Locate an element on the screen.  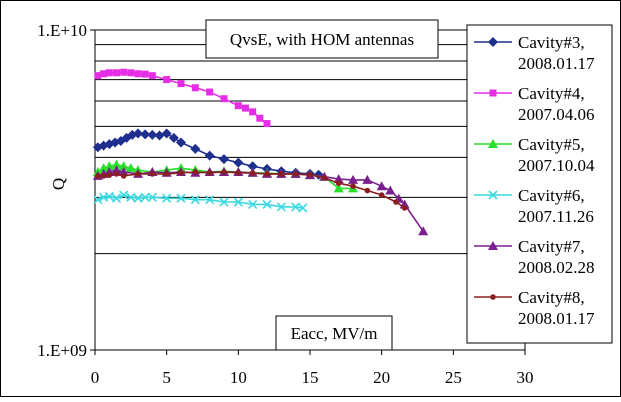
chart-title: QvsE, with HOM antennas is located at coordinates (322, 39).